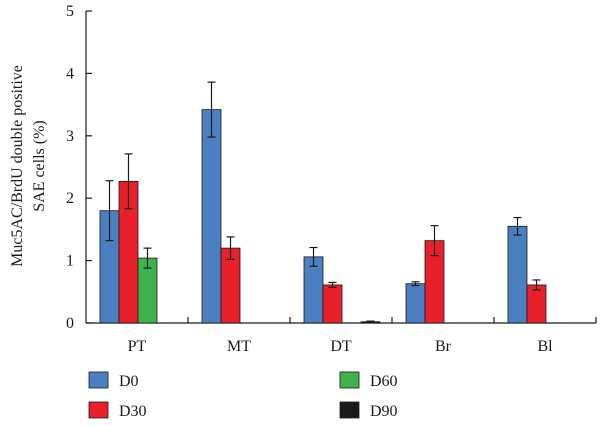  Describe the element at coordinates (70, 323) in the screenshot. I see `y-tick-label: 0` at that location.